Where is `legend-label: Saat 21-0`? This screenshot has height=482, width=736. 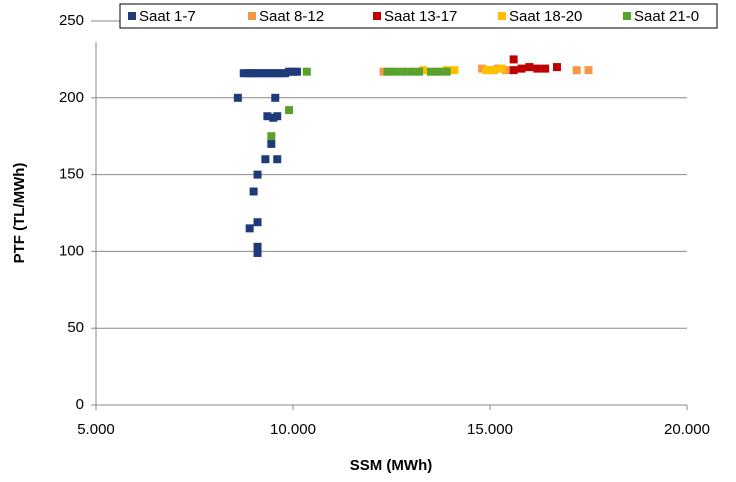 legend-label: Saat 21-0 is located at coordinates (666, 16).